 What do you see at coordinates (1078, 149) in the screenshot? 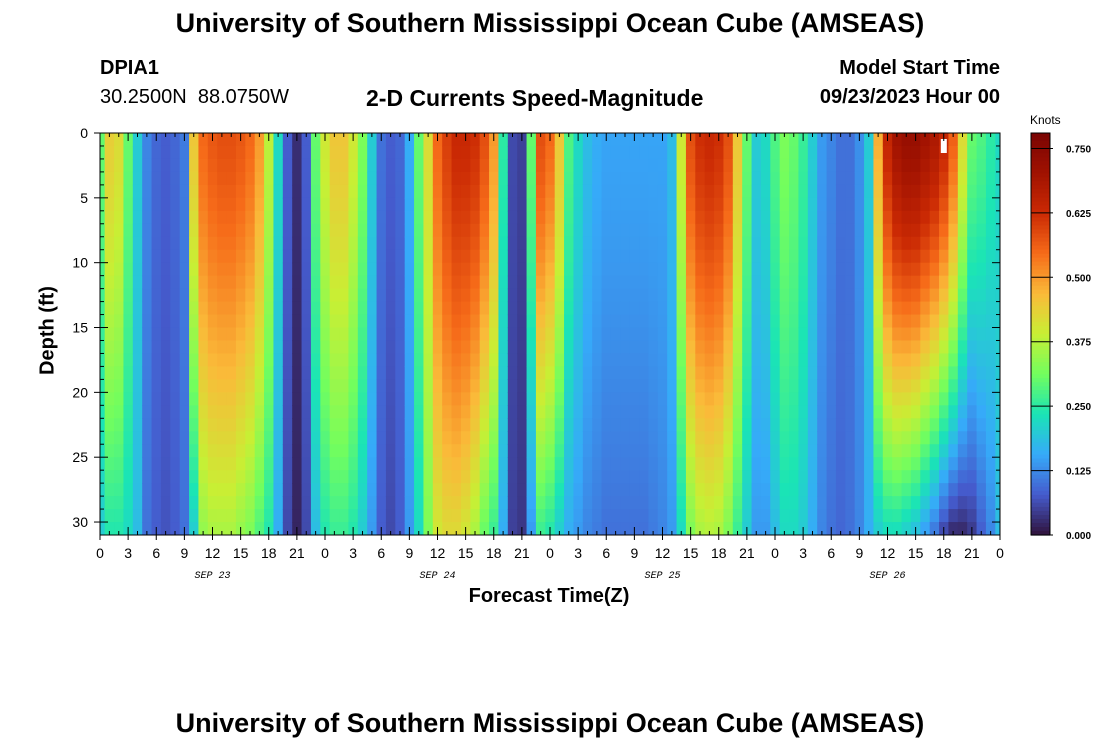
I see `colorbar-tick-label: 0.750` at bounding box center [1078, 149].